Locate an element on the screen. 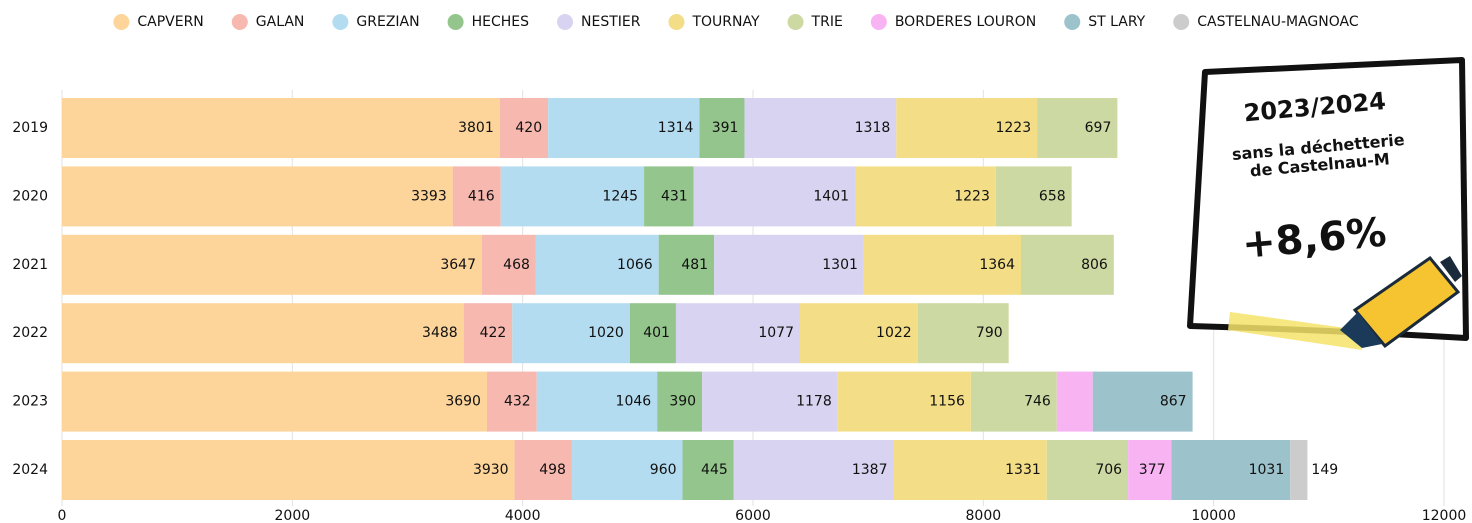 The width and height of the screenshot is (1472, 523). legend-label: NESTIER is located at coordinates (611, 22).